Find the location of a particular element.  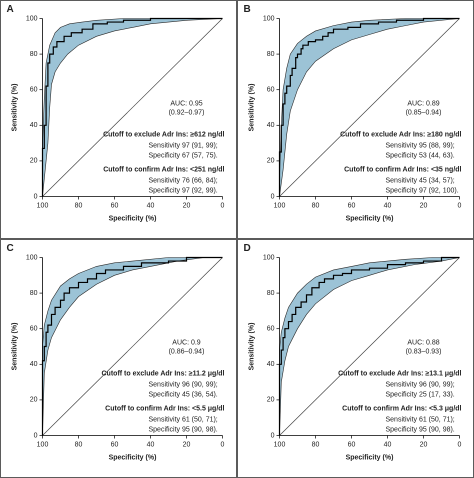

auc-text: AUC: 0.95 is located at coordinates (186, 103).